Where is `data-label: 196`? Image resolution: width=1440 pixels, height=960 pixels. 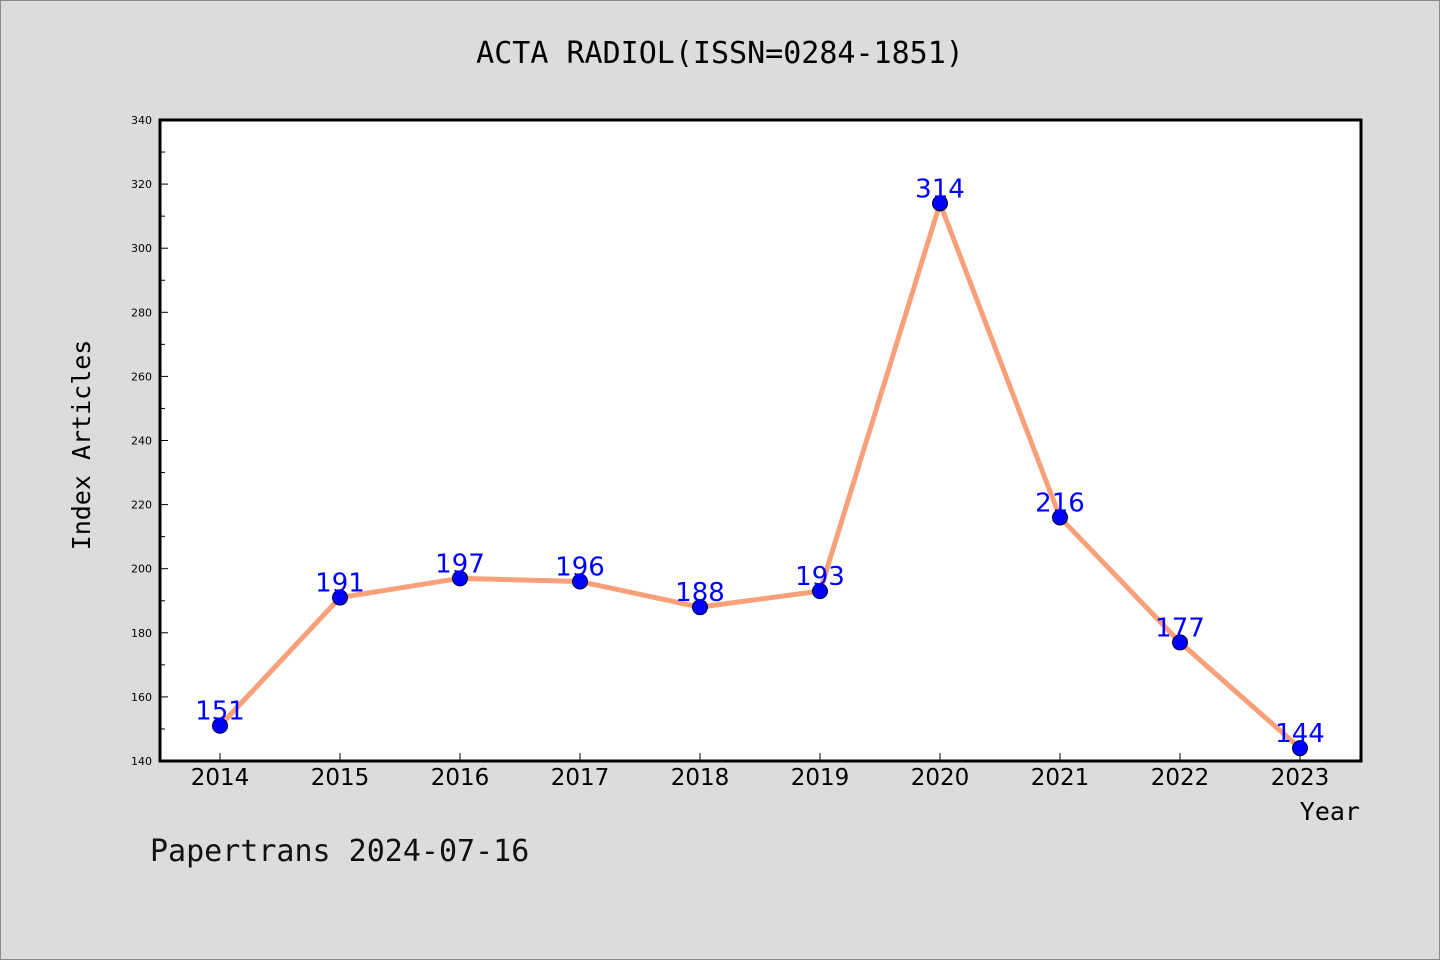 data-label: 196 is located at coordinates (580, 568).